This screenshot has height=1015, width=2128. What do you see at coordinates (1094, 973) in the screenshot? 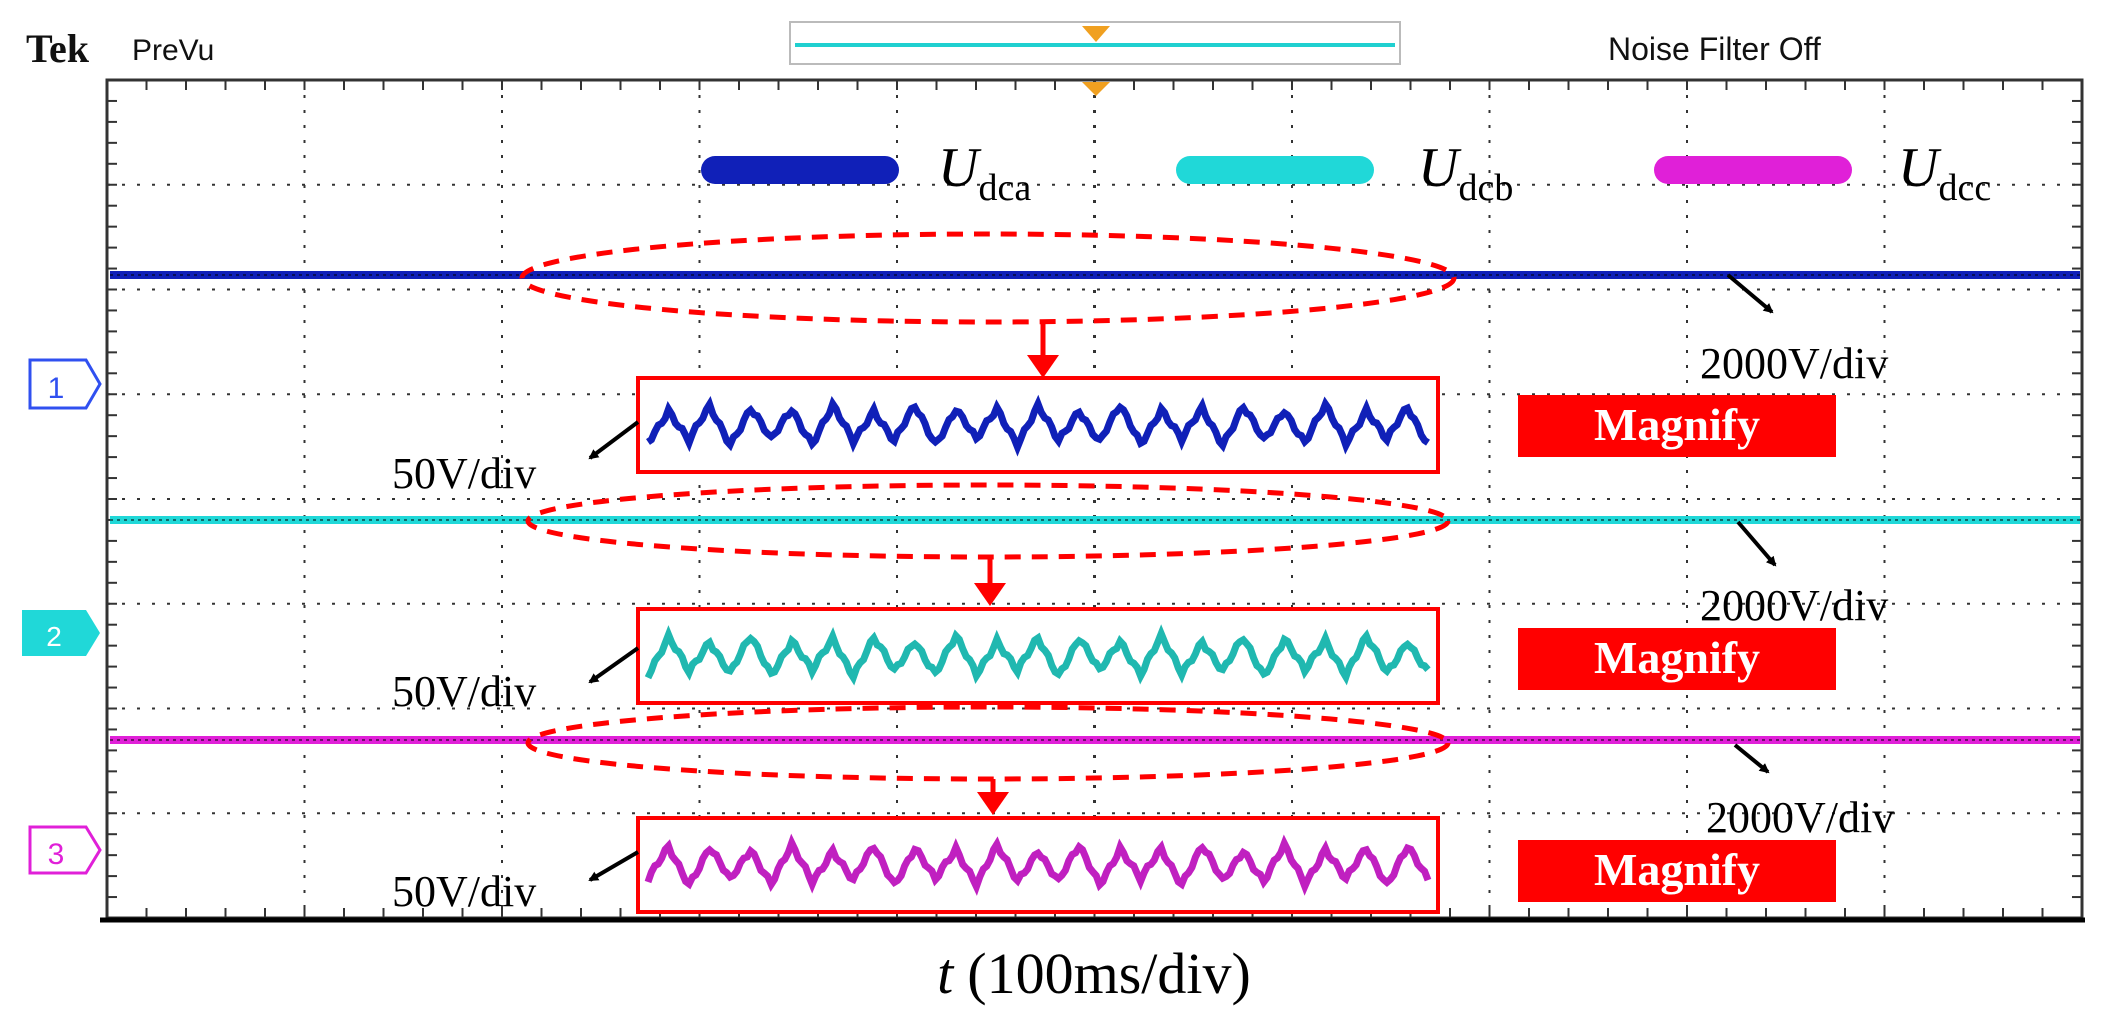
I see `x-axis-title: t (100ms/div)` at bounding box center [1094, 973].